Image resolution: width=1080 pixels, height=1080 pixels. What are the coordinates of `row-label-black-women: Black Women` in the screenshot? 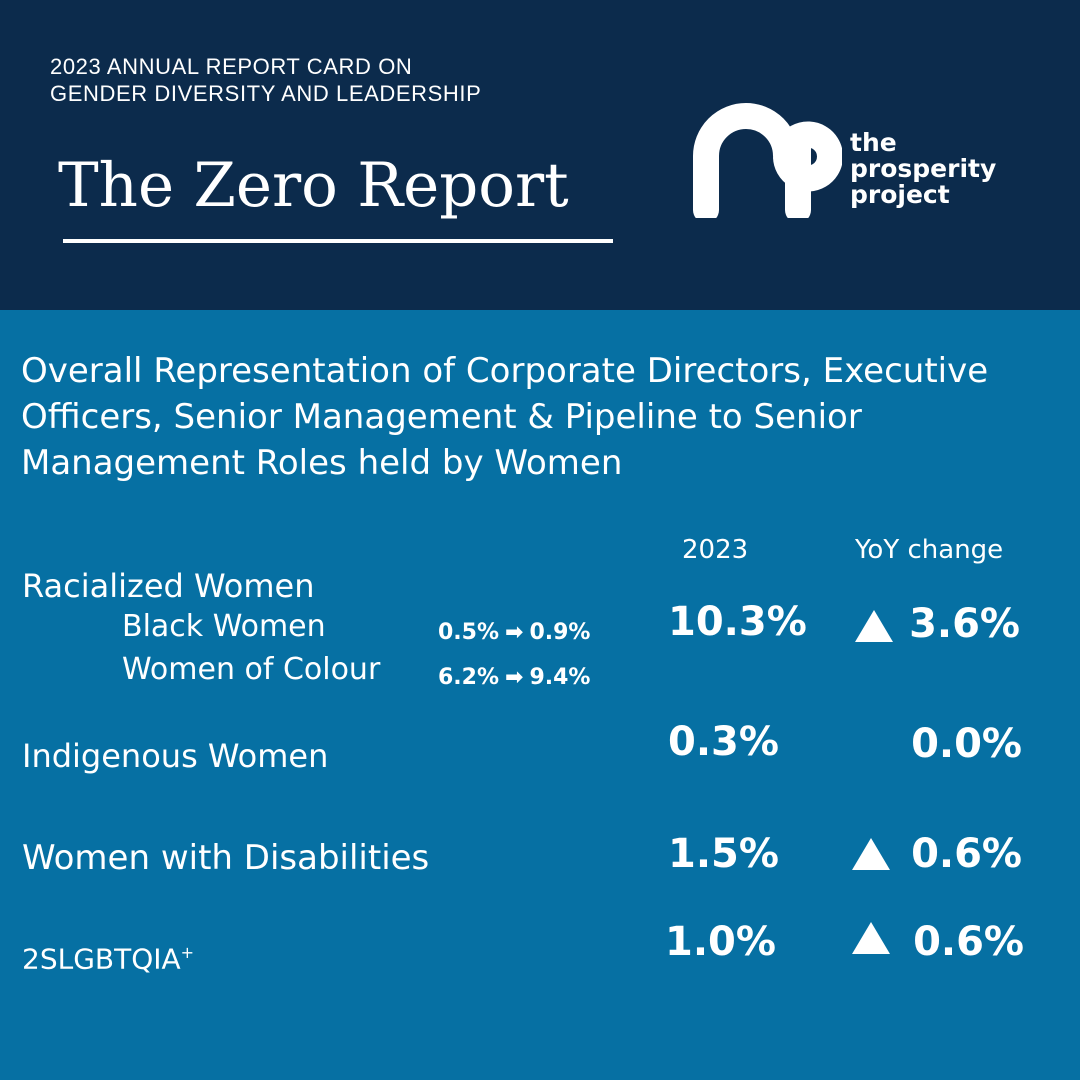 It's located at (224, 626).